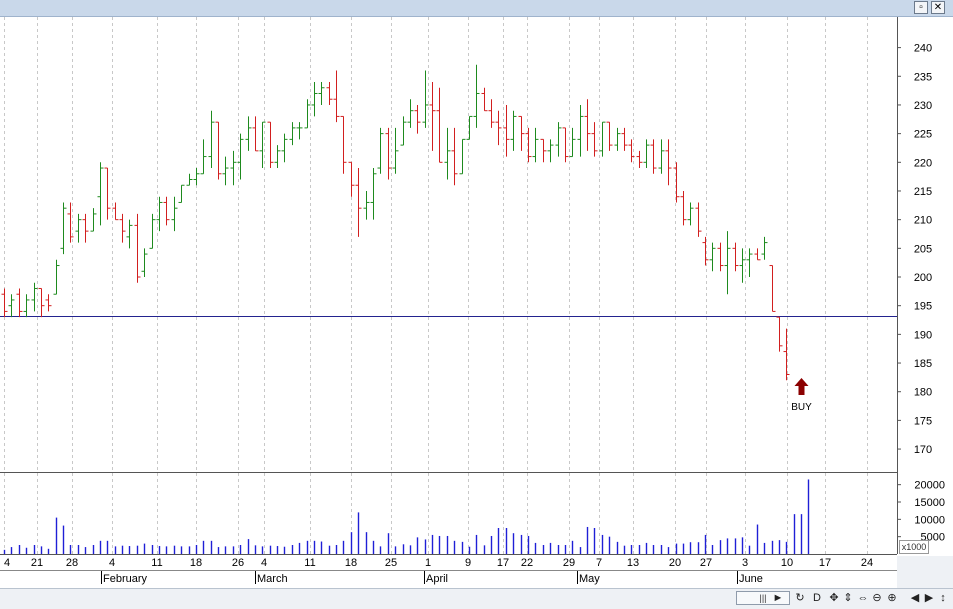 The image size is (953, 609). I want to click on day-label: 27, so click(706, 563).